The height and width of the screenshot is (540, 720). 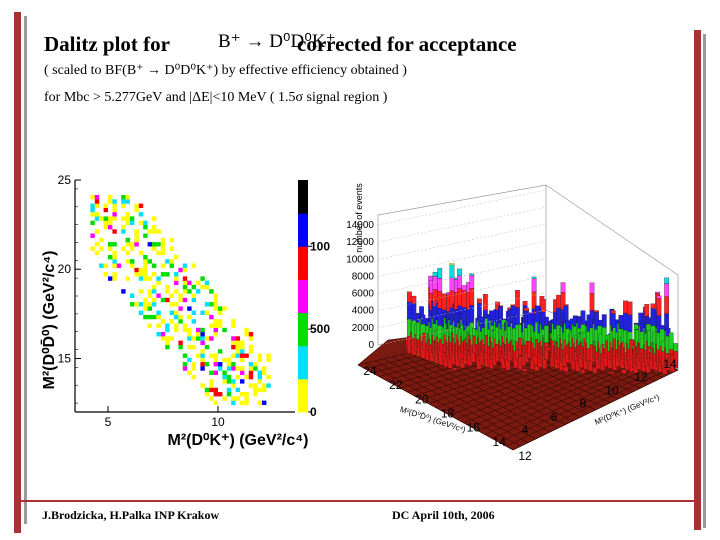 I want to click on dalitz-x-tick-label: 10, so click(x=218, y=422).